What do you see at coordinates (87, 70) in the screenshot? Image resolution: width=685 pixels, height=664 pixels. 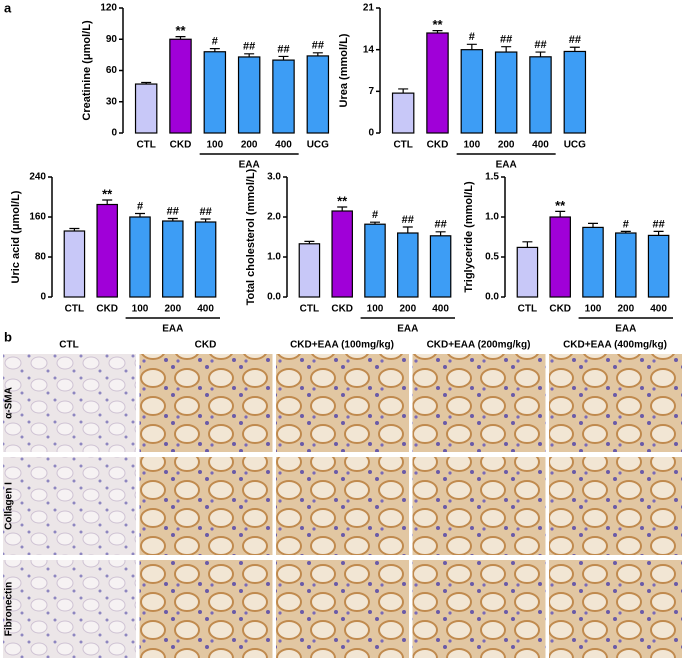 I see `y-axis-label: Creatinine (μmol/L)` at bounding box center [87, 70].